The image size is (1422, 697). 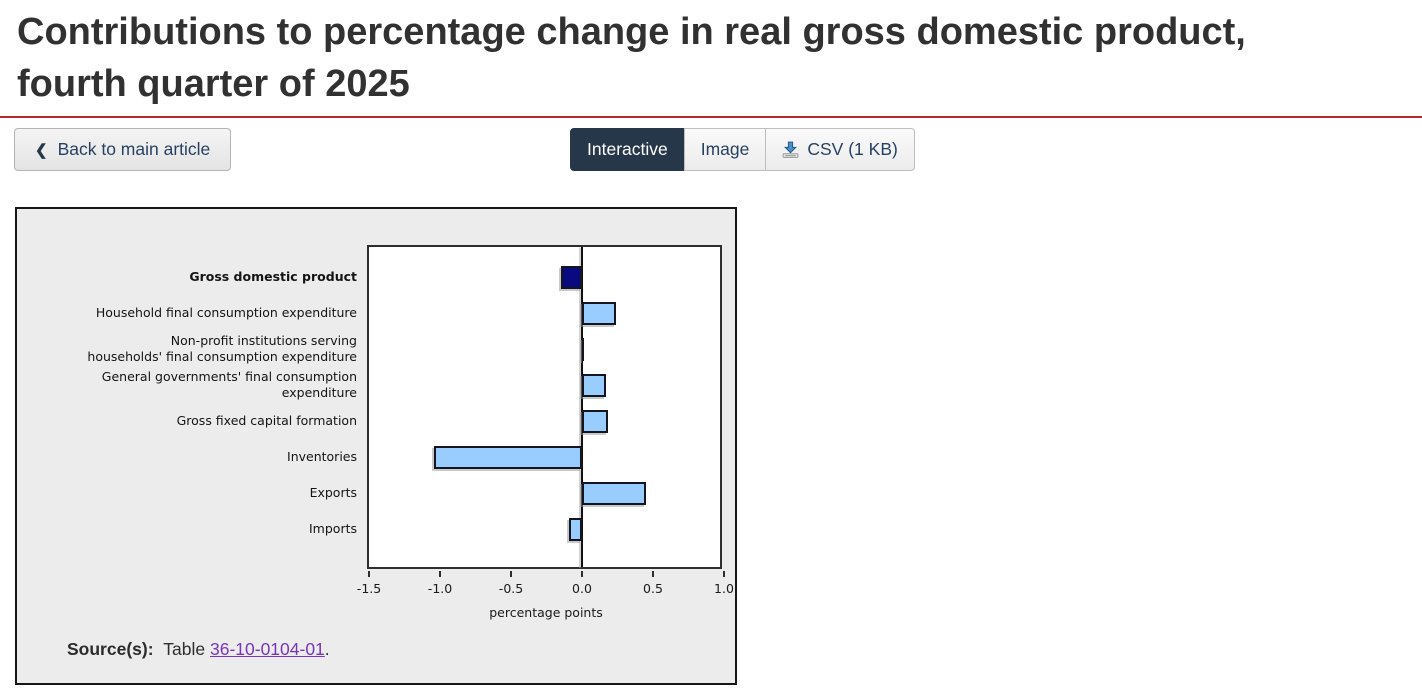 I want to click on source-table-link: 36-10-0104-01, so click(x=267, y=649).